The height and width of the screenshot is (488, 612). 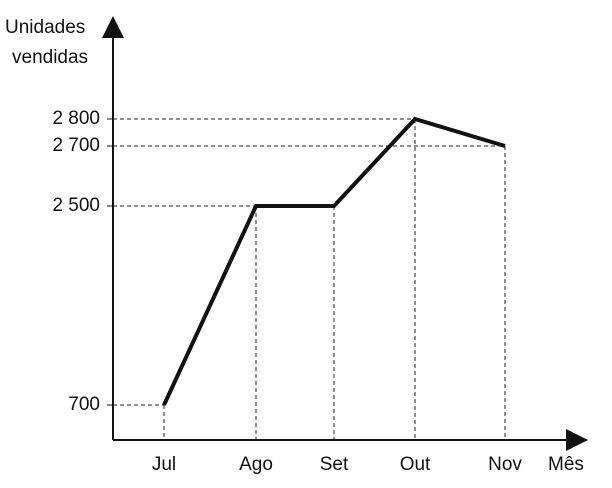 I want to click on y-axis-arrow, so click(x=113, y=27).